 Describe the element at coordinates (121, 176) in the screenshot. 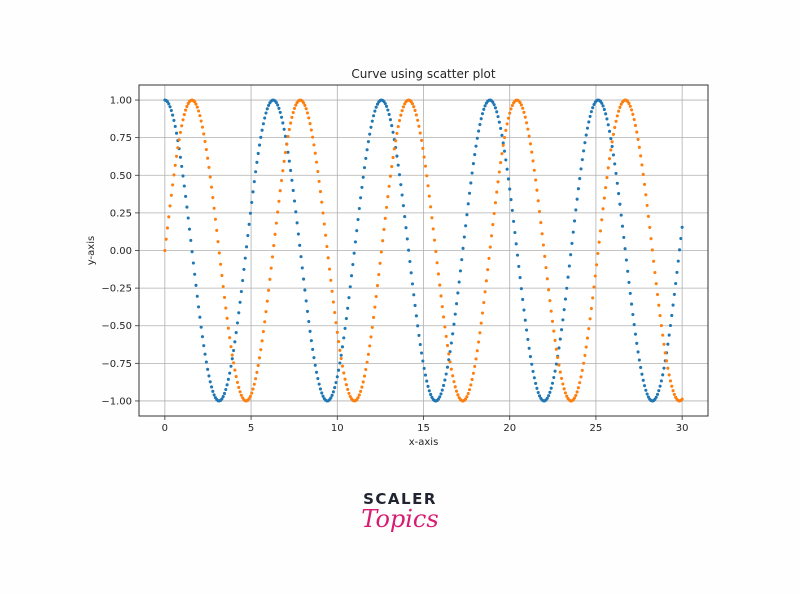

I see `y-tick-label: 0.50` at that location.